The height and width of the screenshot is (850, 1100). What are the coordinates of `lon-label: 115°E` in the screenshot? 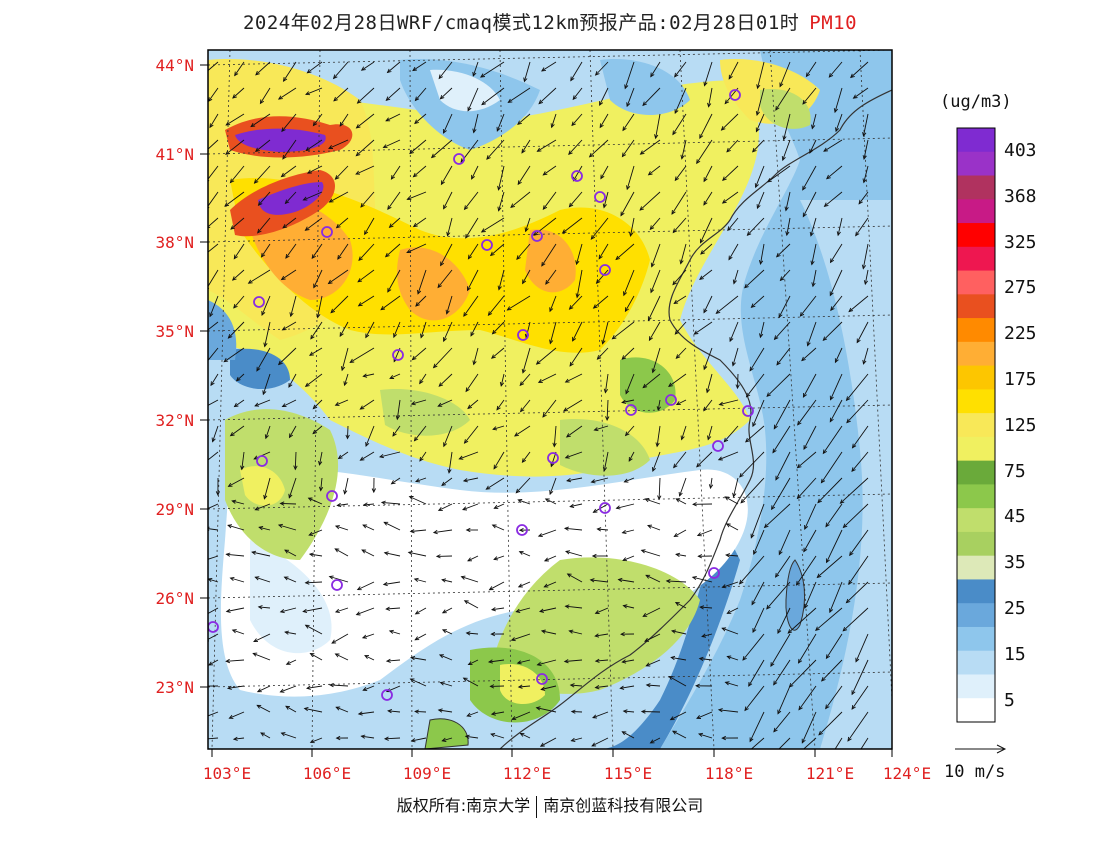 It's located at (628, 773).